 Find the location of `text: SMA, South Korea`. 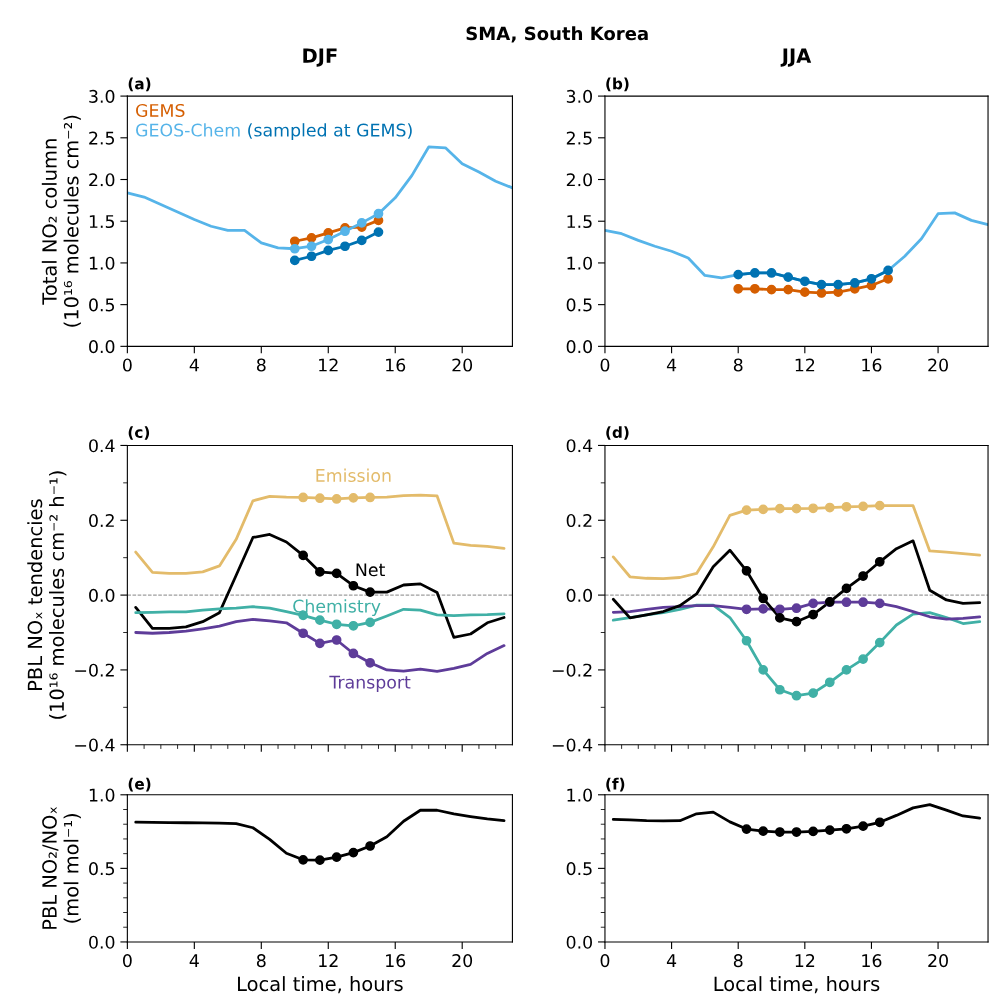

text: SMA, South Korea is located at coordinates (557, 34).